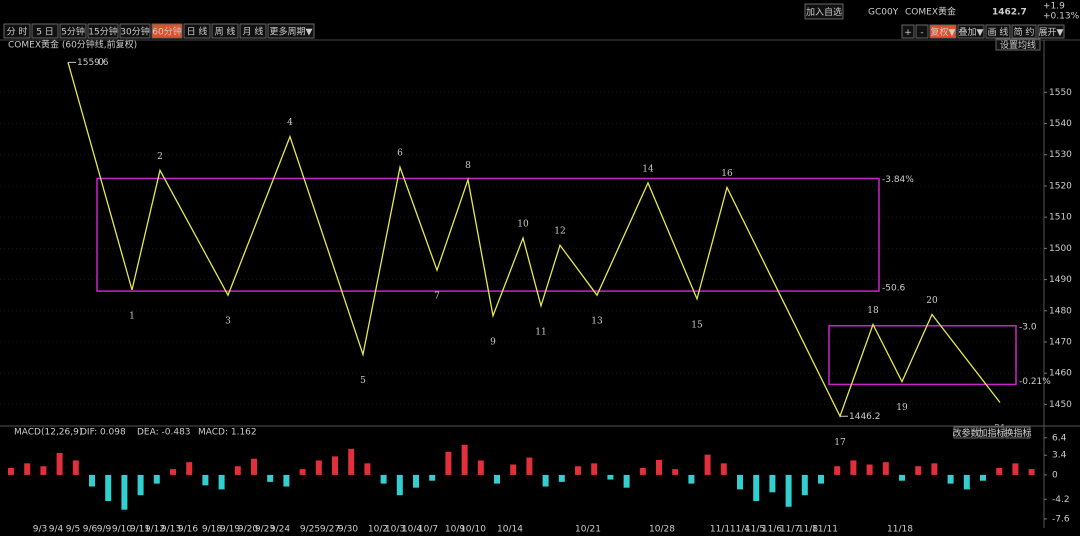 This screenshot has width=1080, height=536. What do you see at coordinates (455, 530) in the screenshot?
I see `x-tick-label: 10/9` at bounding box center [455, 530].